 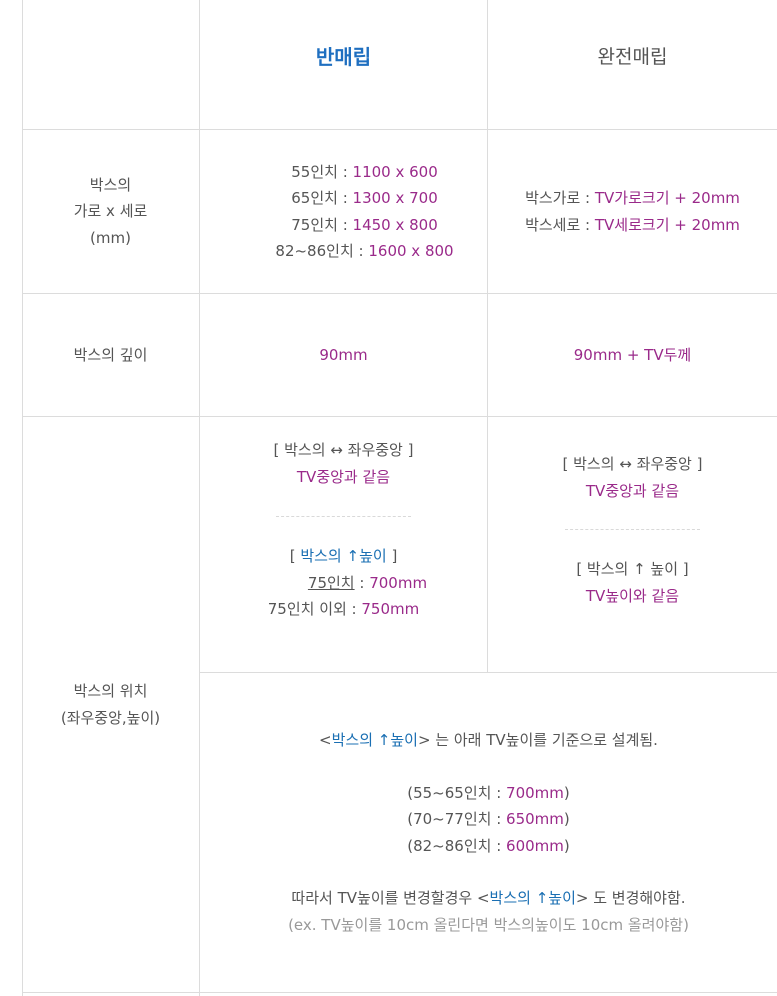 What do you see at coordinates (399, 992) in the screenshot?
I see `row-divider-bottom` at bounding box center [399, 992].